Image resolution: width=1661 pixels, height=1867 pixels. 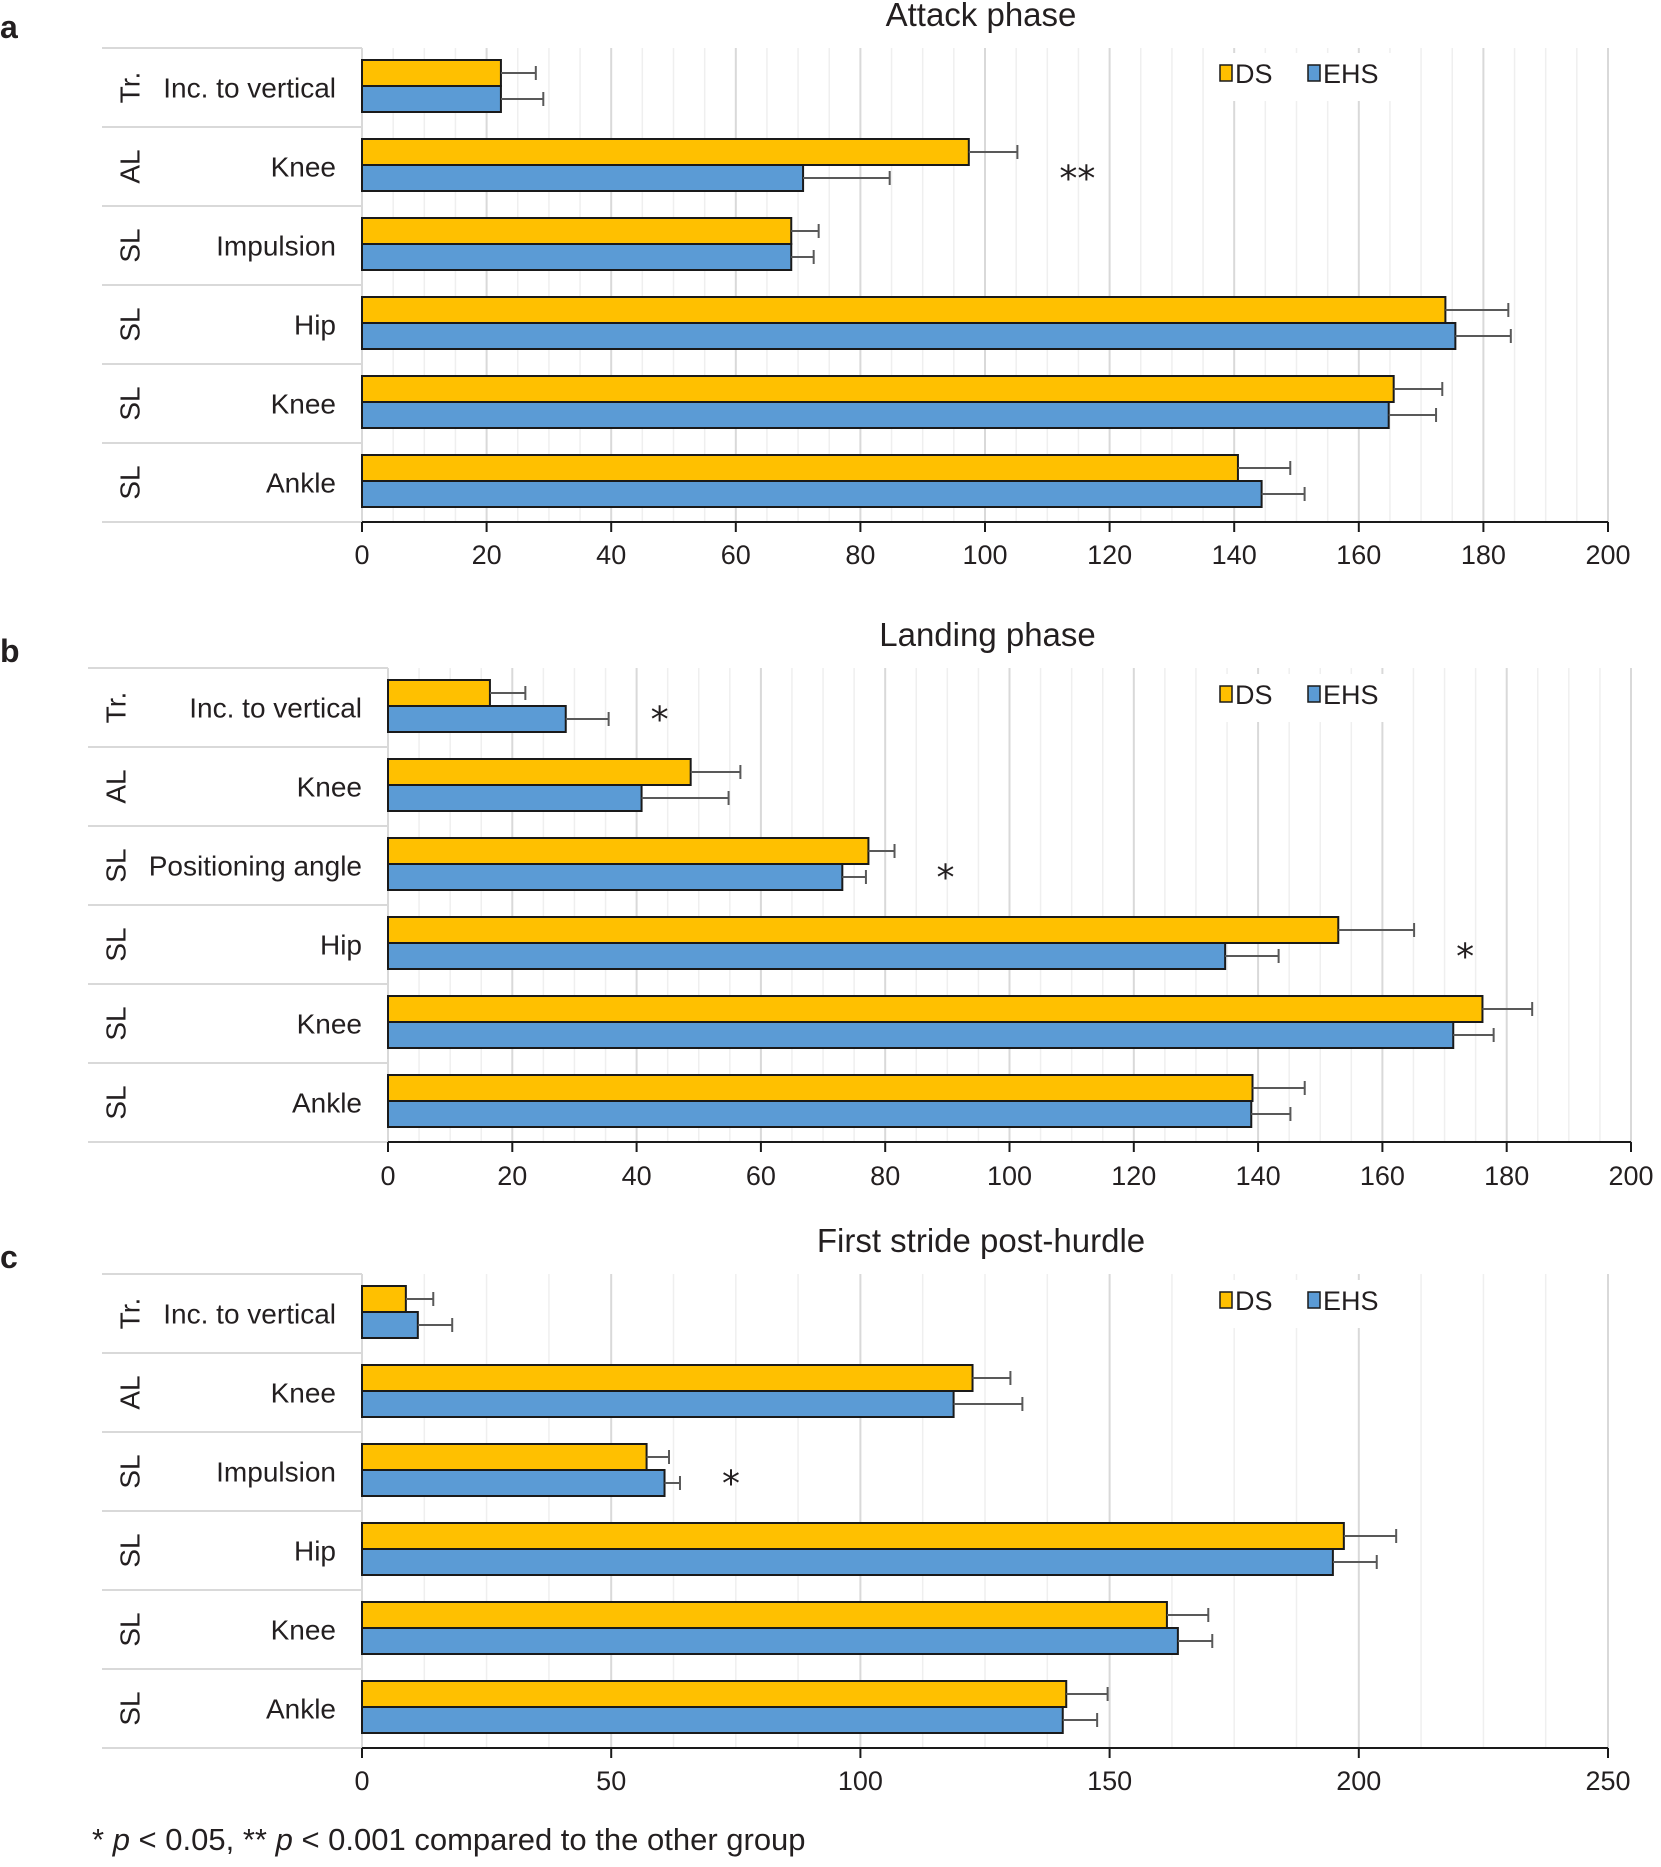 What do you see at coordinates (1109, 1781) in the screenshot?
I see `x-tick-label: 150` at bounding box center [1109, 1781].